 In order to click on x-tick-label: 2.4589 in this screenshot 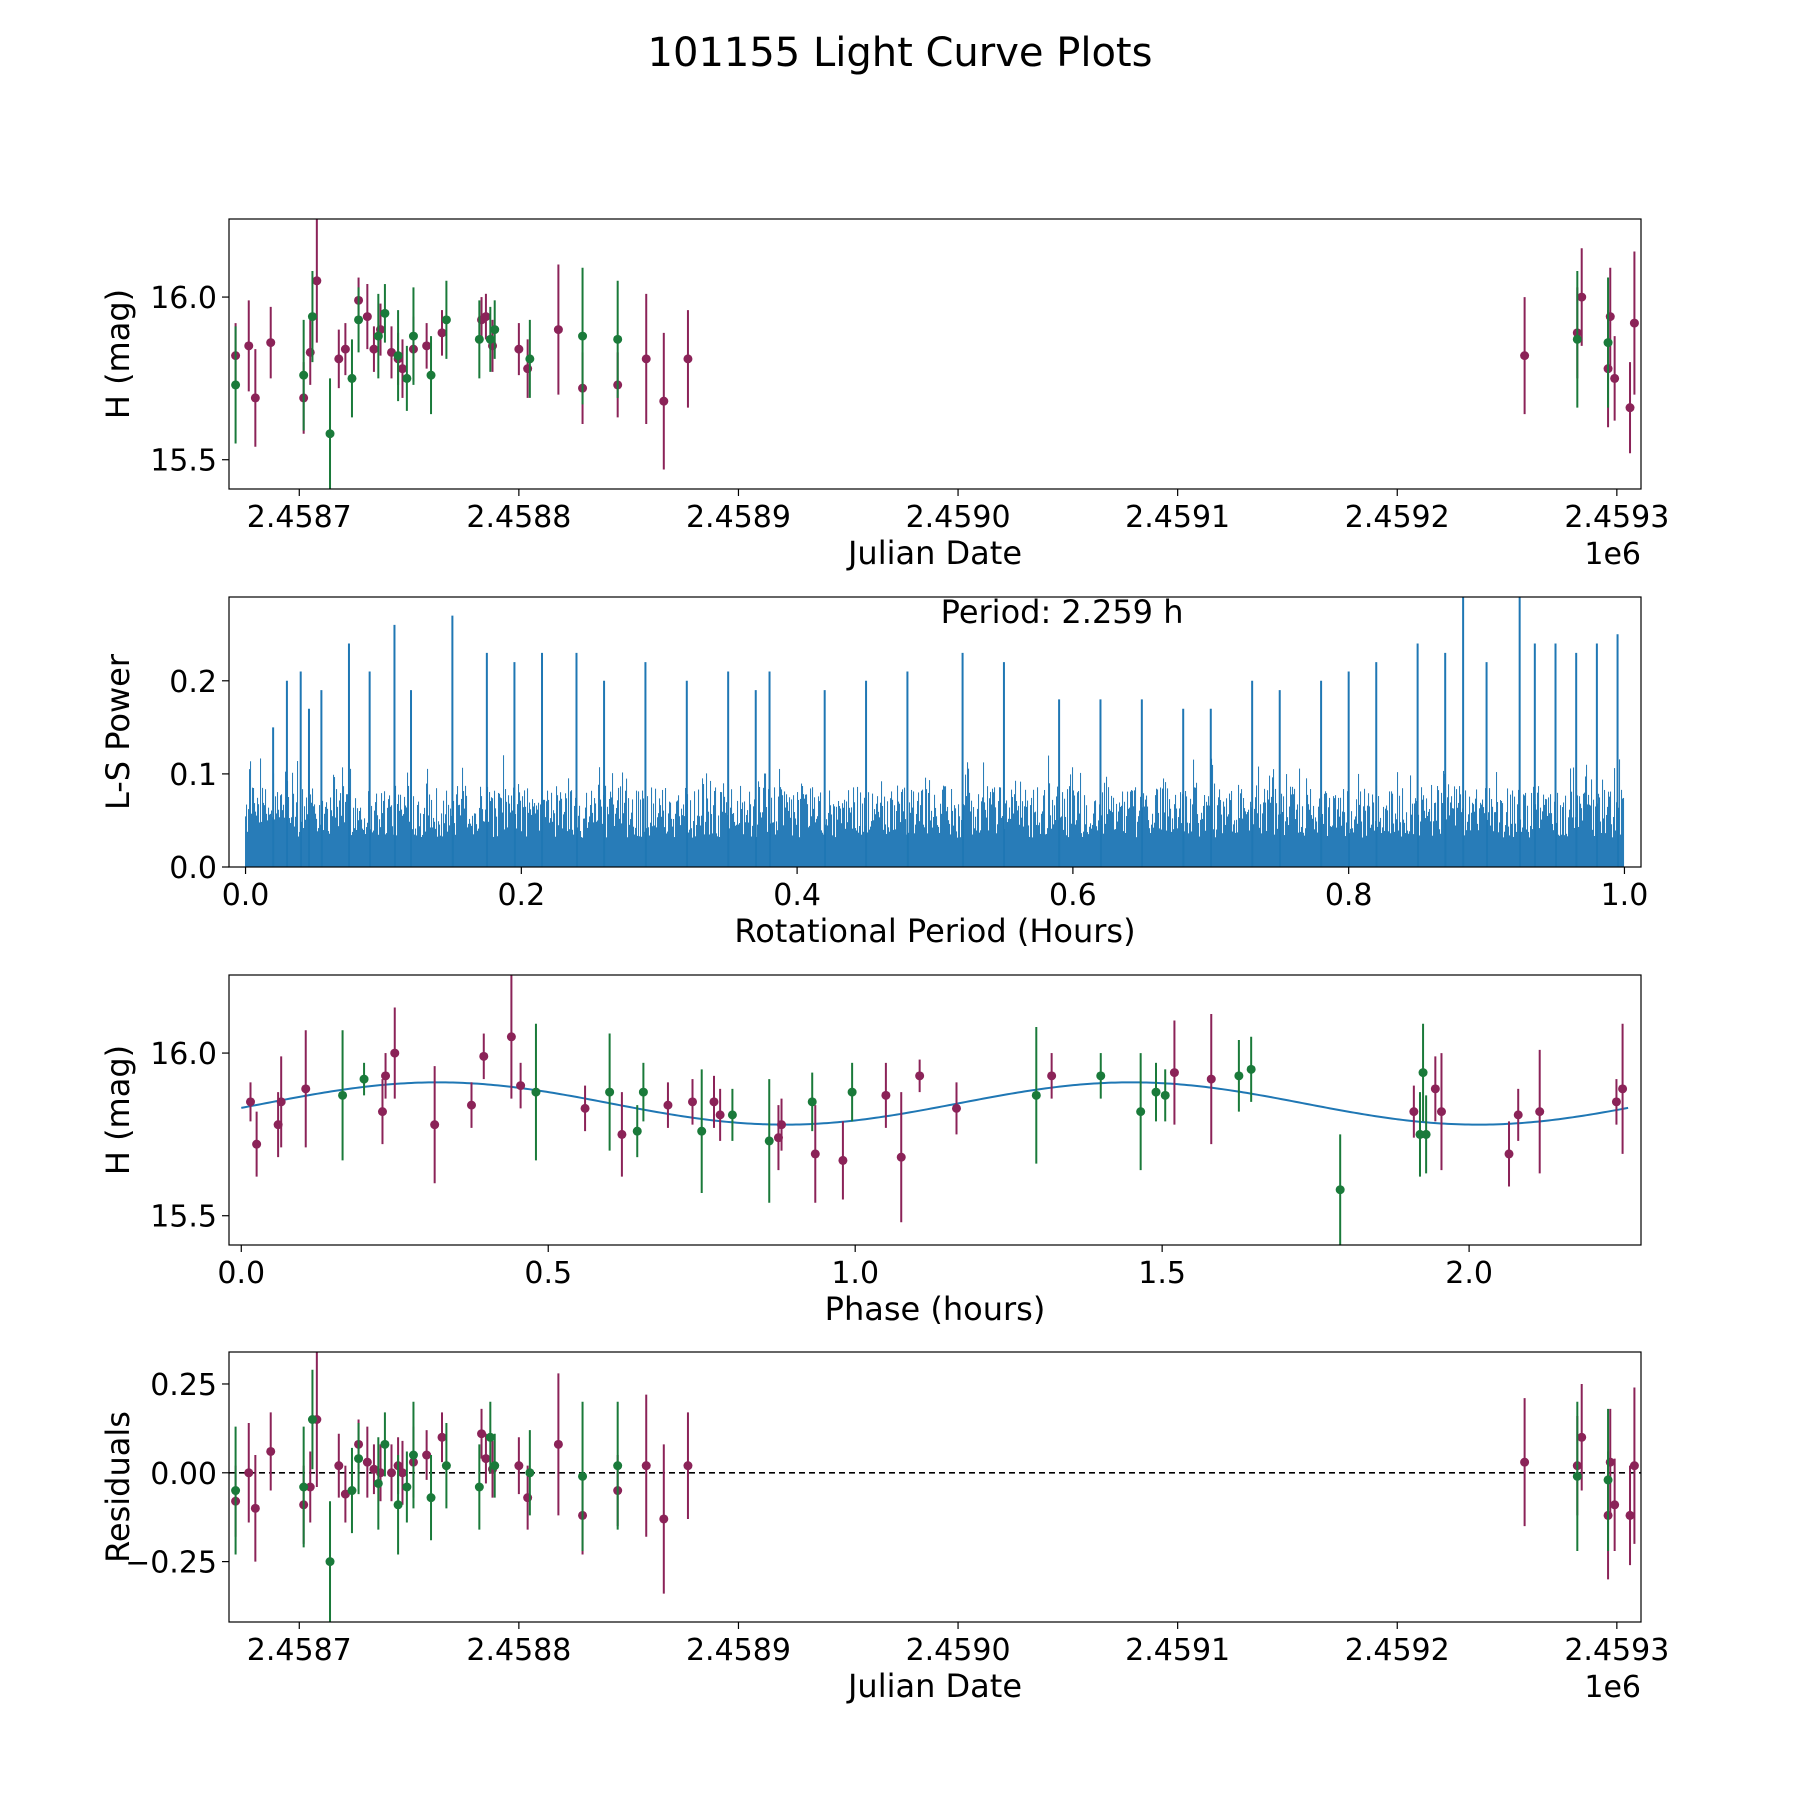, I will do `click(738, 517)`.